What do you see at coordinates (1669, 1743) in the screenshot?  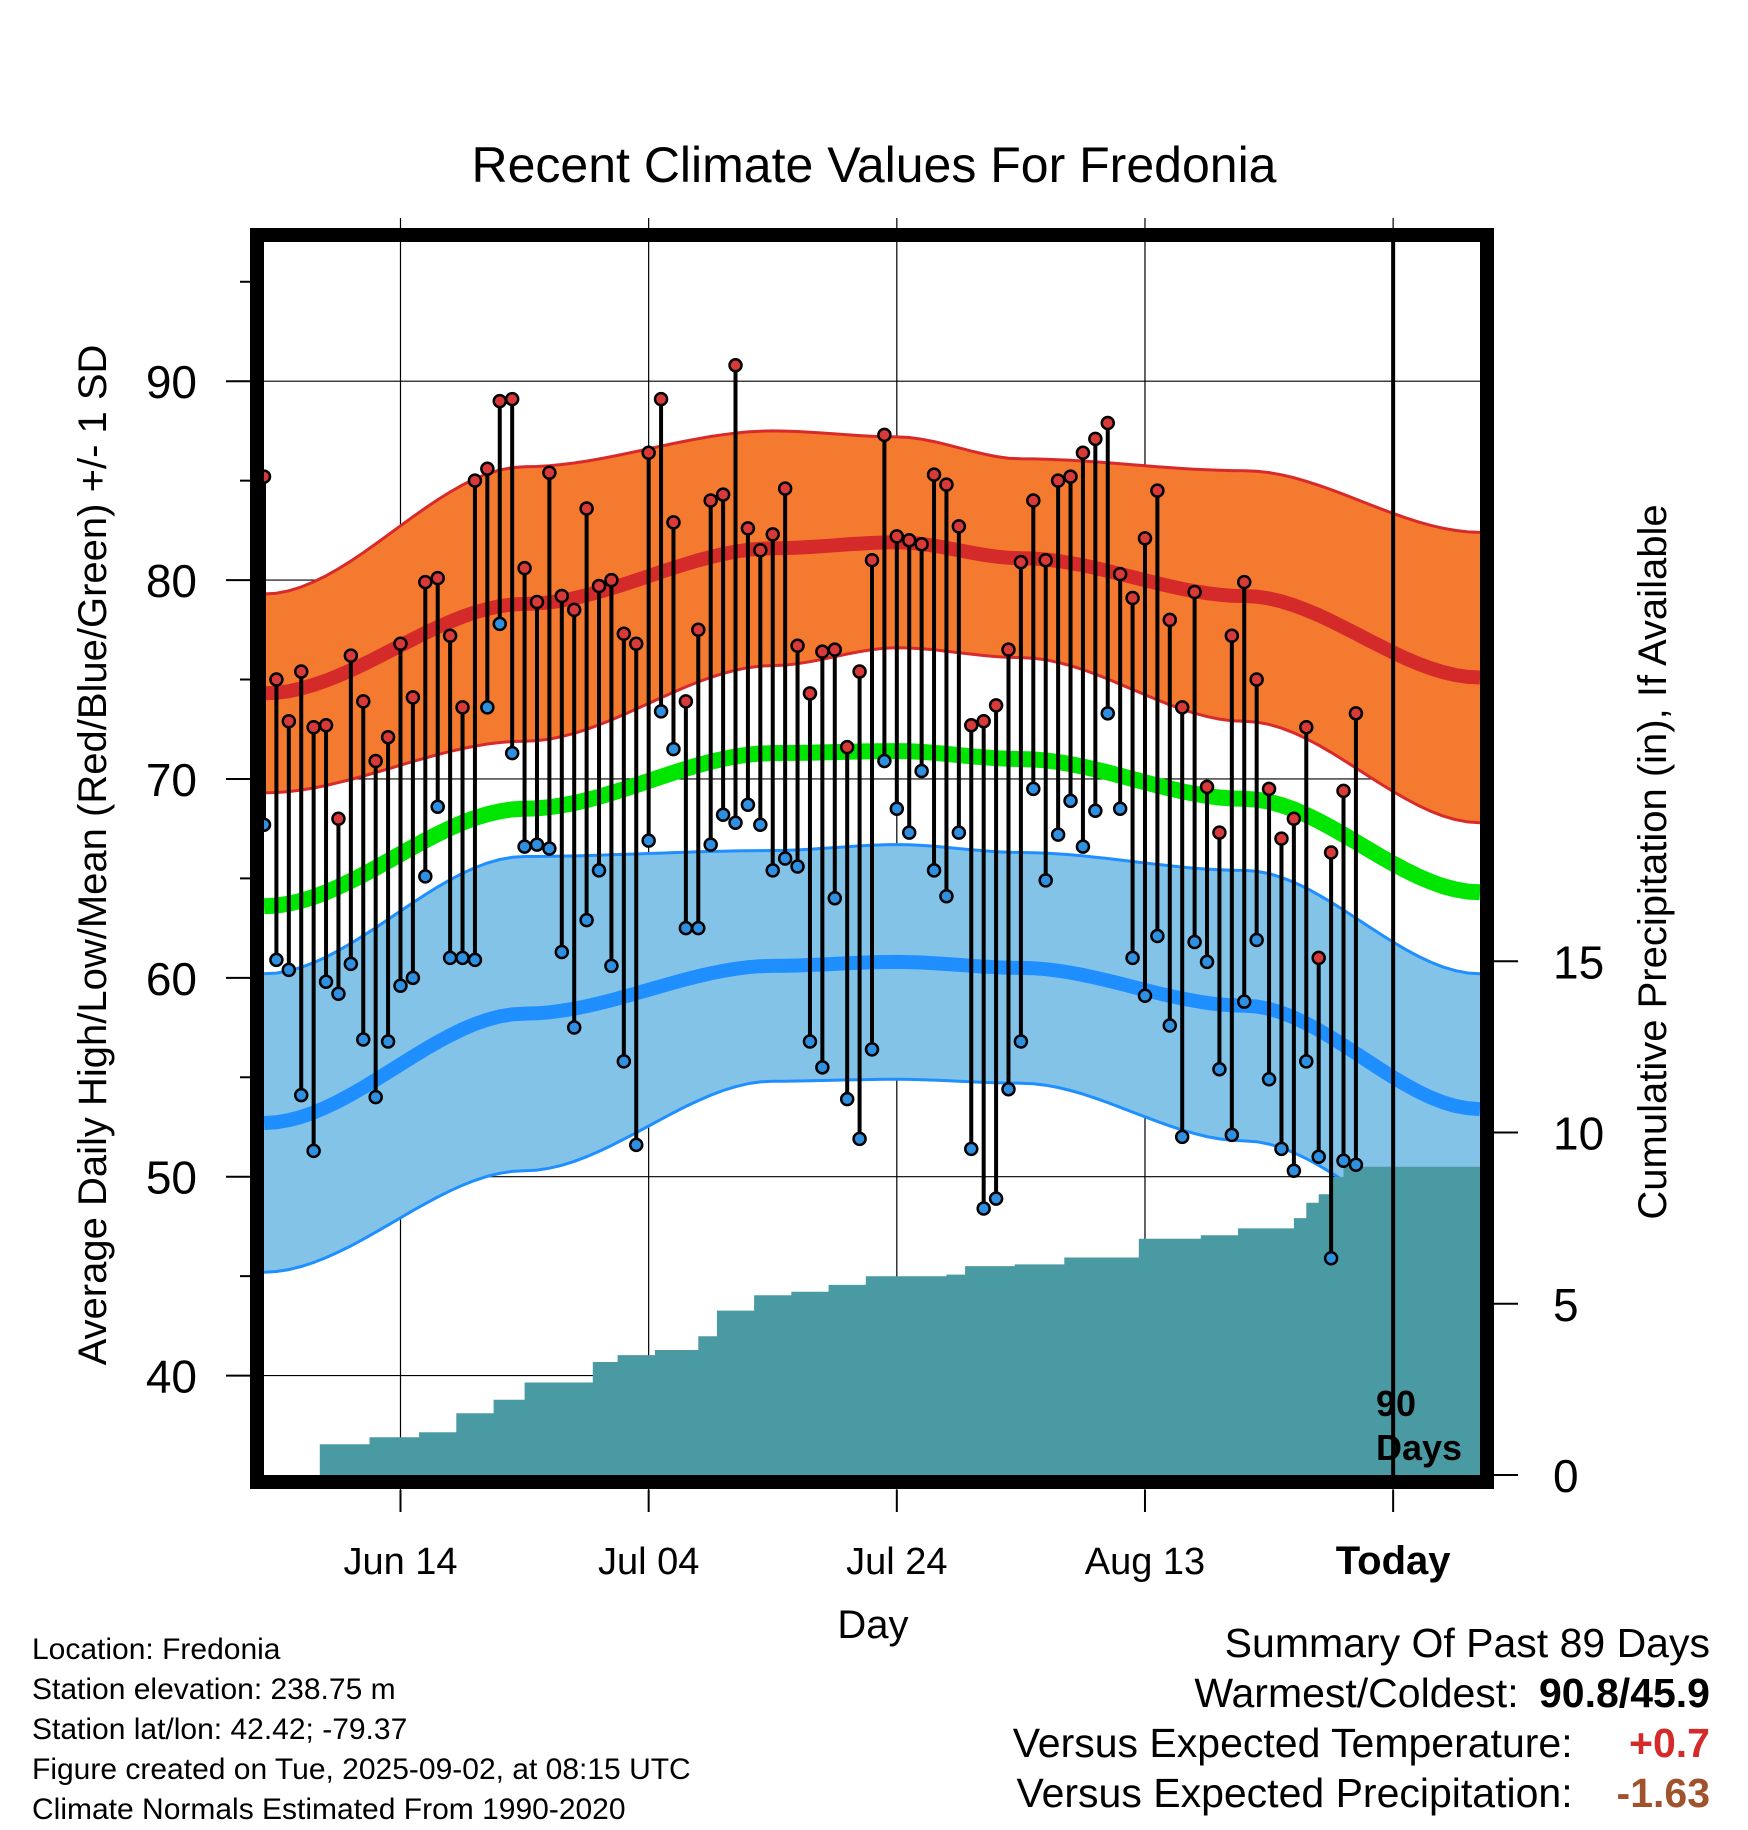 I see `temp-value: +0.7` at bounding box center [1669, 1743].